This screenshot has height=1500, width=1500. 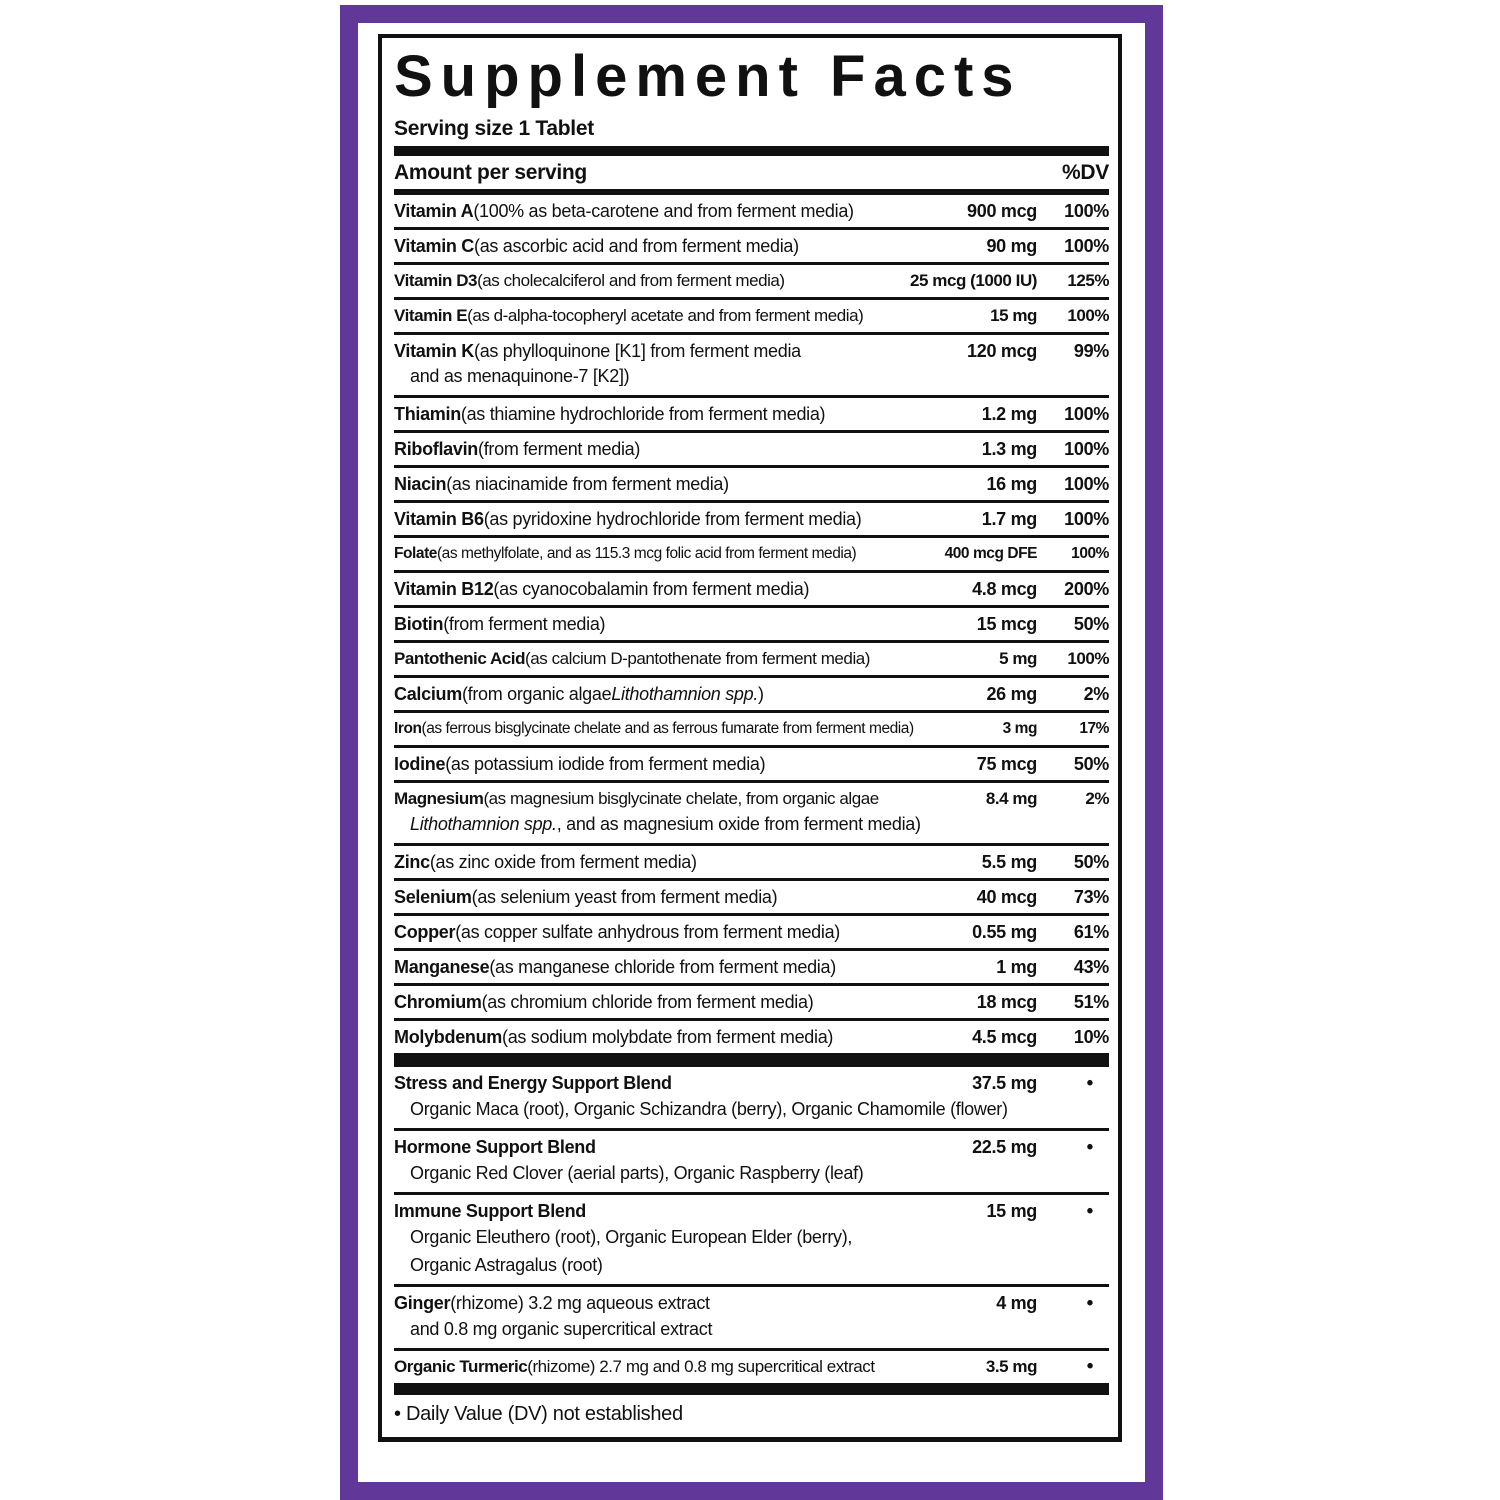 I want to click on nutrient-name: Riboflavin, so click(x=436, y=449).